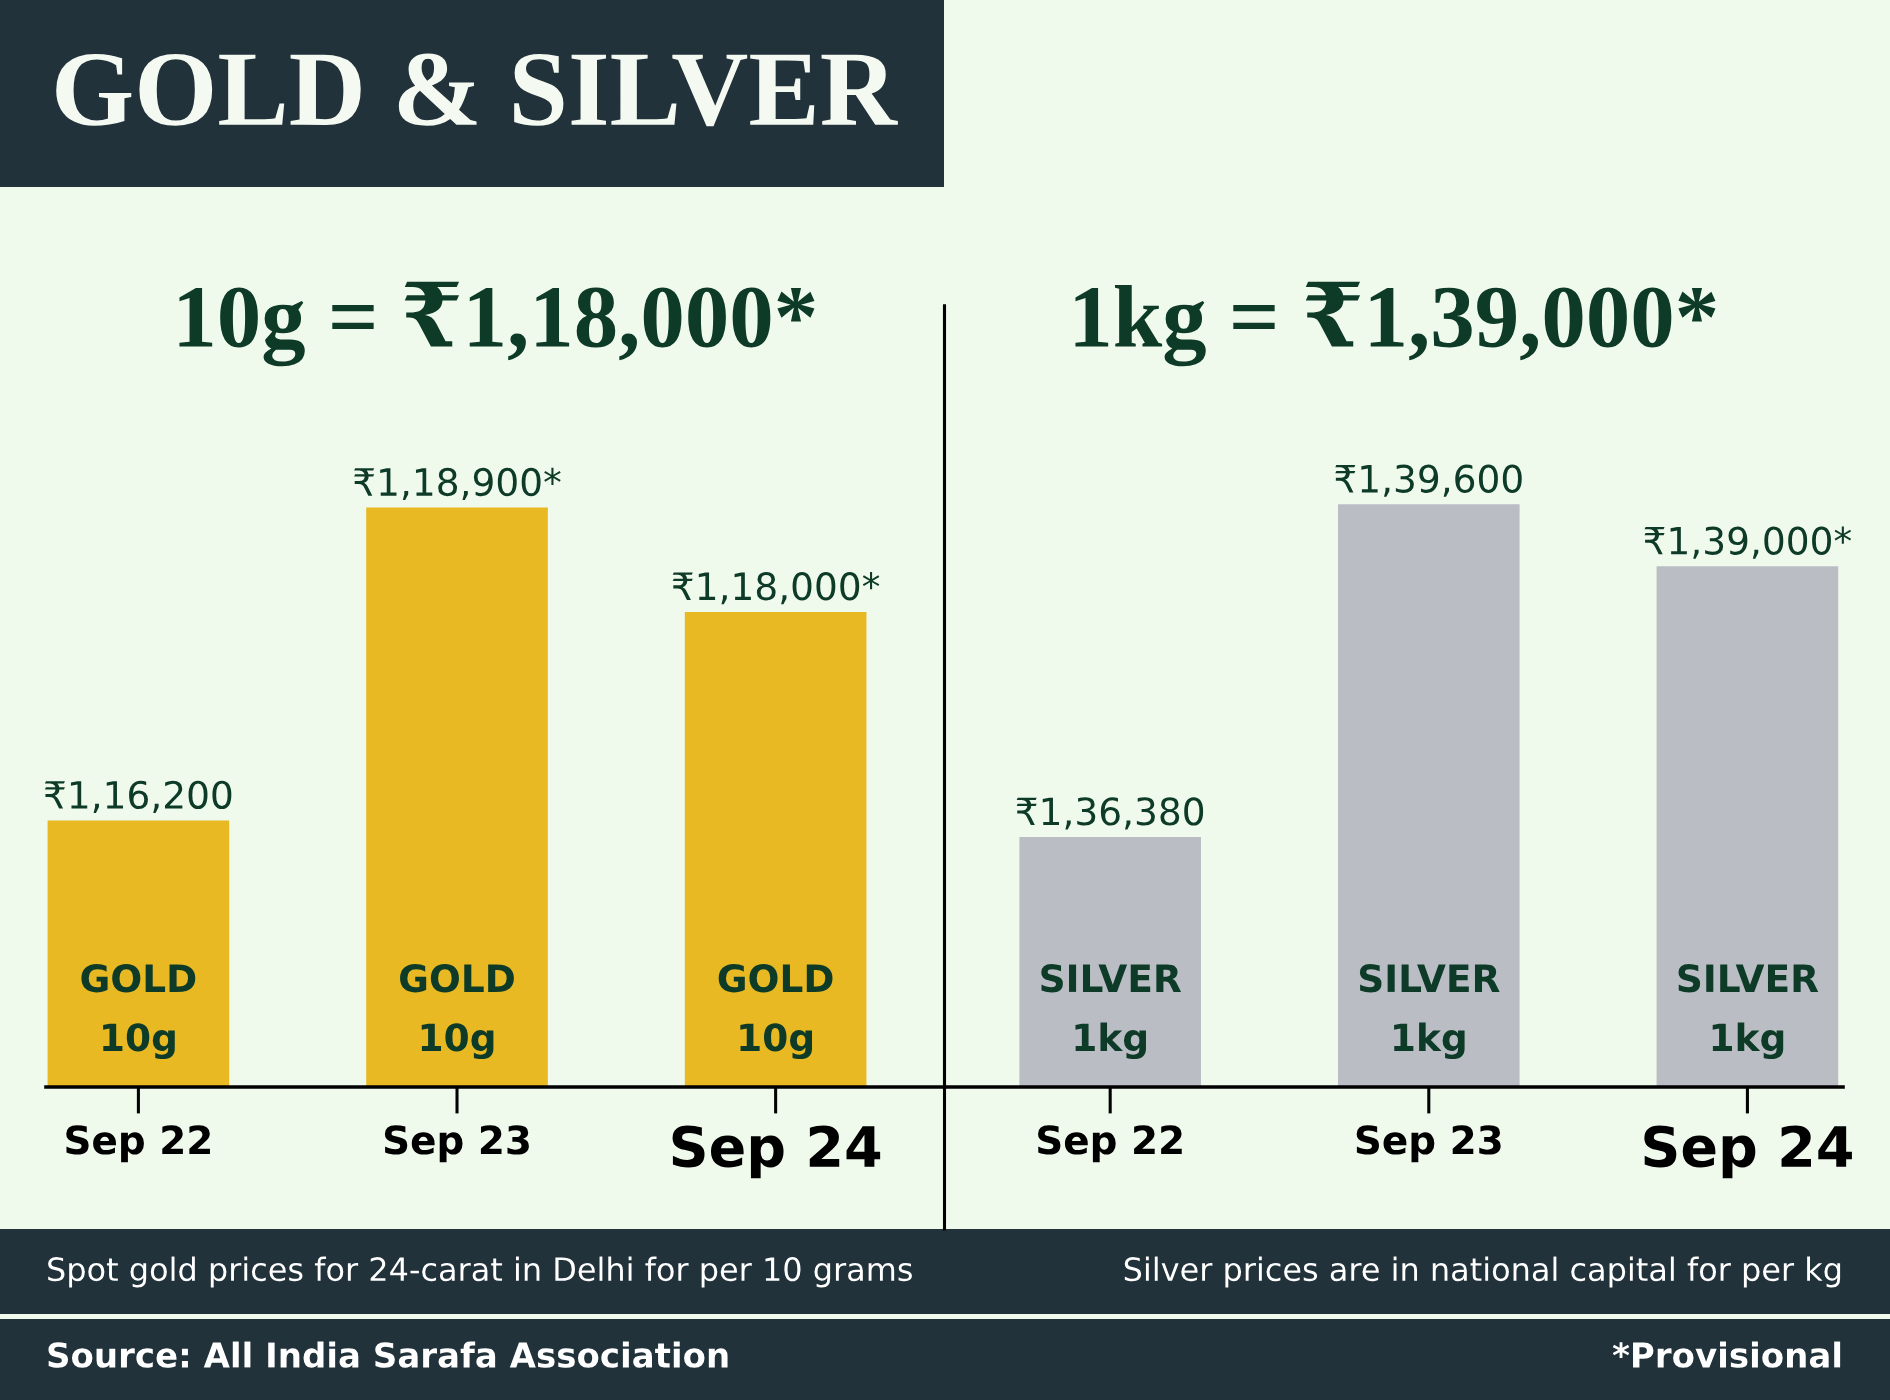 This screenshot has height=1400, width=1890. Describe the element at coordinates (457, 484) in the screenshot. I see `data-label: ₹1,18,900*` at that location.